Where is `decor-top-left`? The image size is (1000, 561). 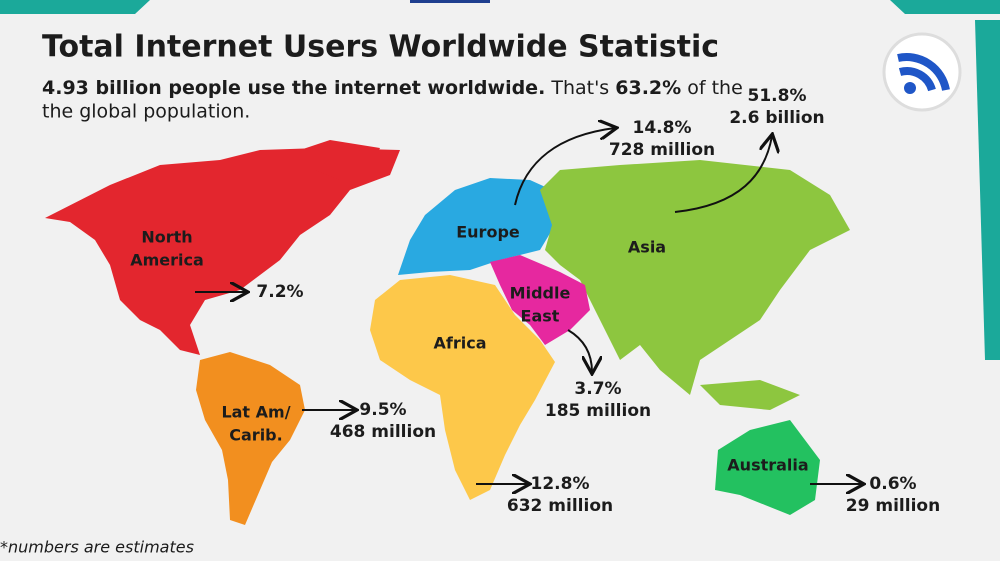 decor-top-left is located at coordinates (75, 7).